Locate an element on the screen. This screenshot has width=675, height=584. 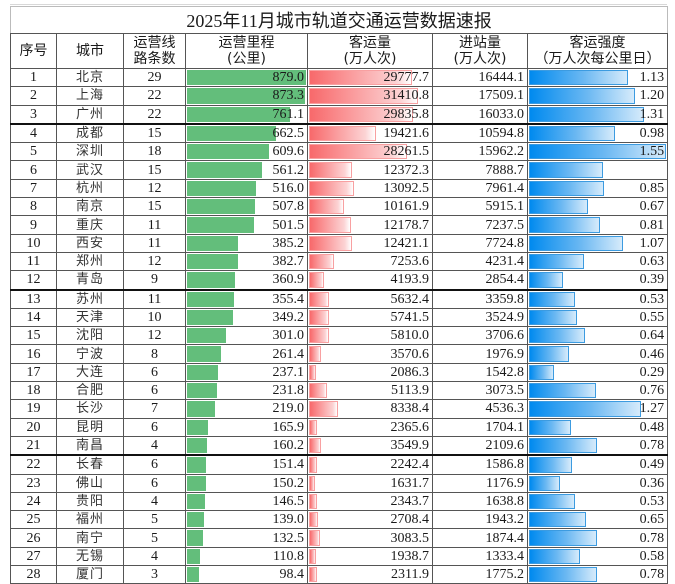
cell-no: 27 is located at coordinates (33, 556).